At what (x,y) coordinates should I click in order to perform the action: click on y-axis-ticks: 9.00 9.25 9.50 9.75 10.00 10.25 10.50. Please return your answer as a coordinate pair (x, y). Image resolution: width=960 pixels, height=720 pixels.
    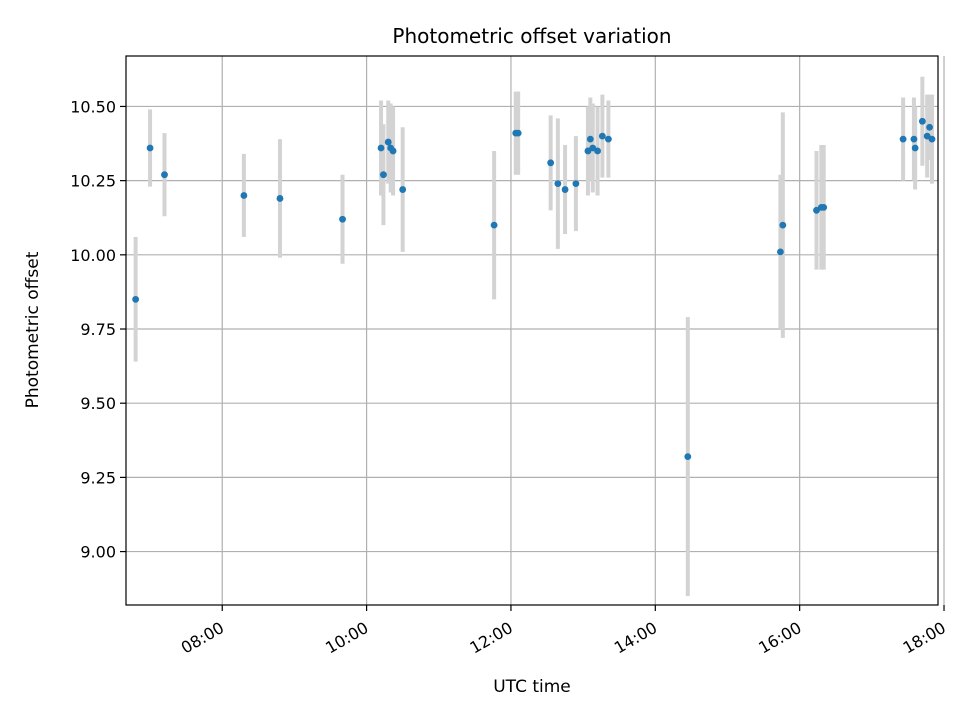
    Looking at the image, I should click on (98, 329).